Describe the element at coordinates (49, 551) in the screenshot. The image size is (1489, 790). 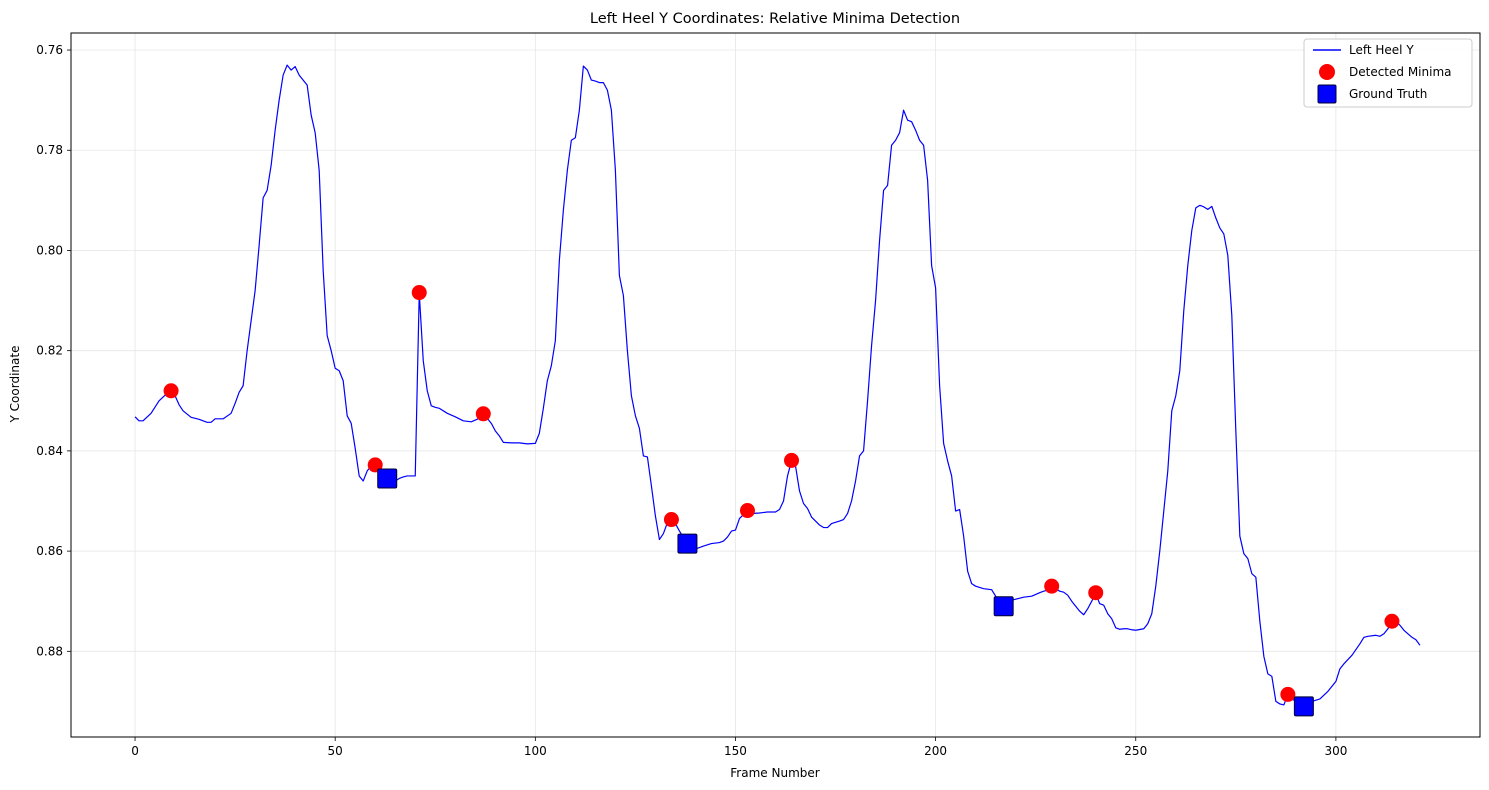
I see `y-tick-label: 0.86` at that location.